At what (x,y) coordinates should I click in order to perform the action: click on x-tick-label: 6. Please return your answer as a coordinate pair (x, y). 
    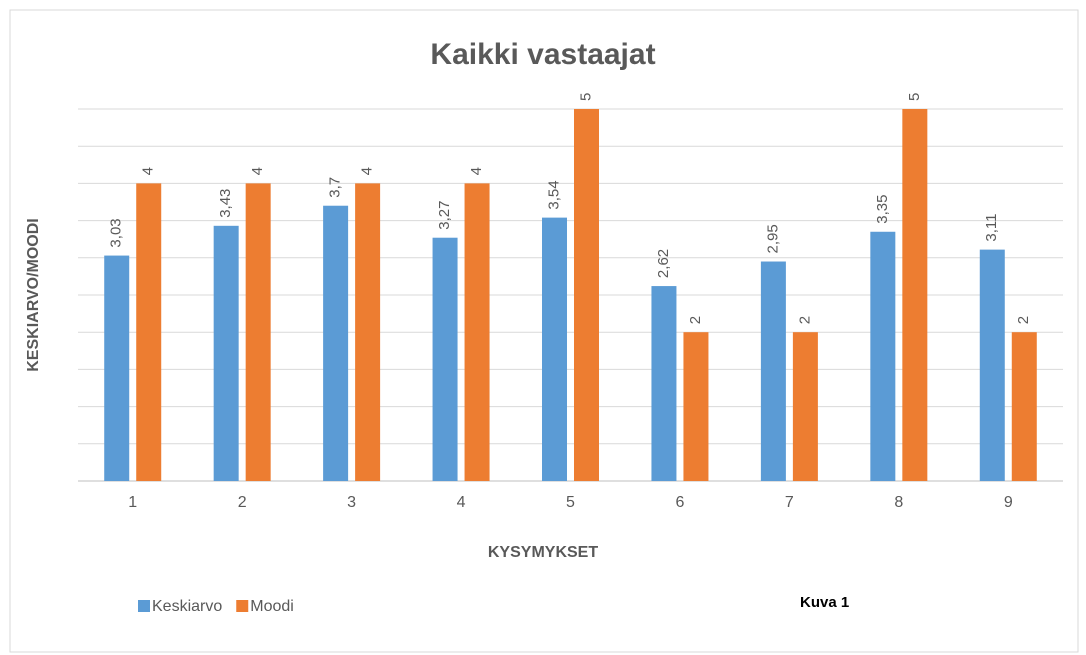
    Looking at the image, I should click on (679, 502).